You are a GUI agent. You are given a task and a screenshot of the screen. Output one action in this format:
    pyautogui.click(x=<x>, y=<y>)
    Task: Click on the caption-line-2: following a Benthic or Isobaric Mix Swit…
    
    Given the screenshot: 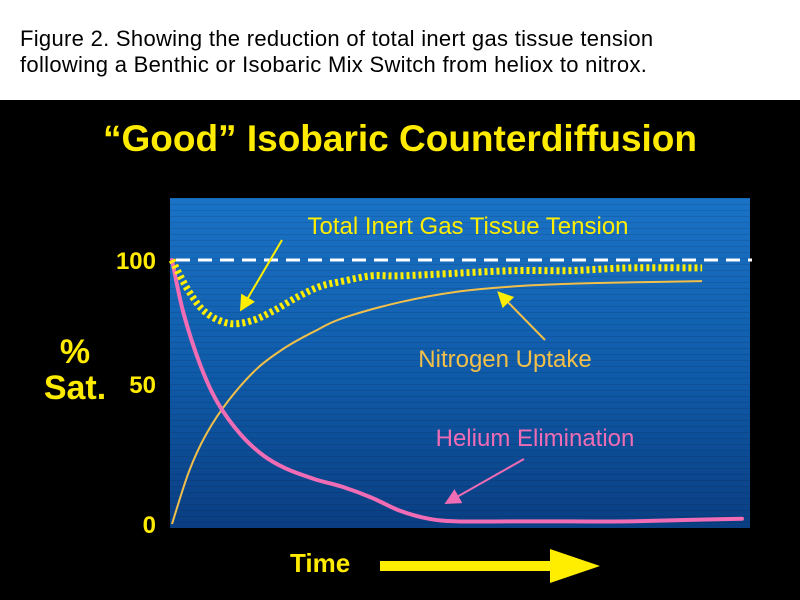 What is the action you would take?
    pyautogui.click(x=334, y=64)
    